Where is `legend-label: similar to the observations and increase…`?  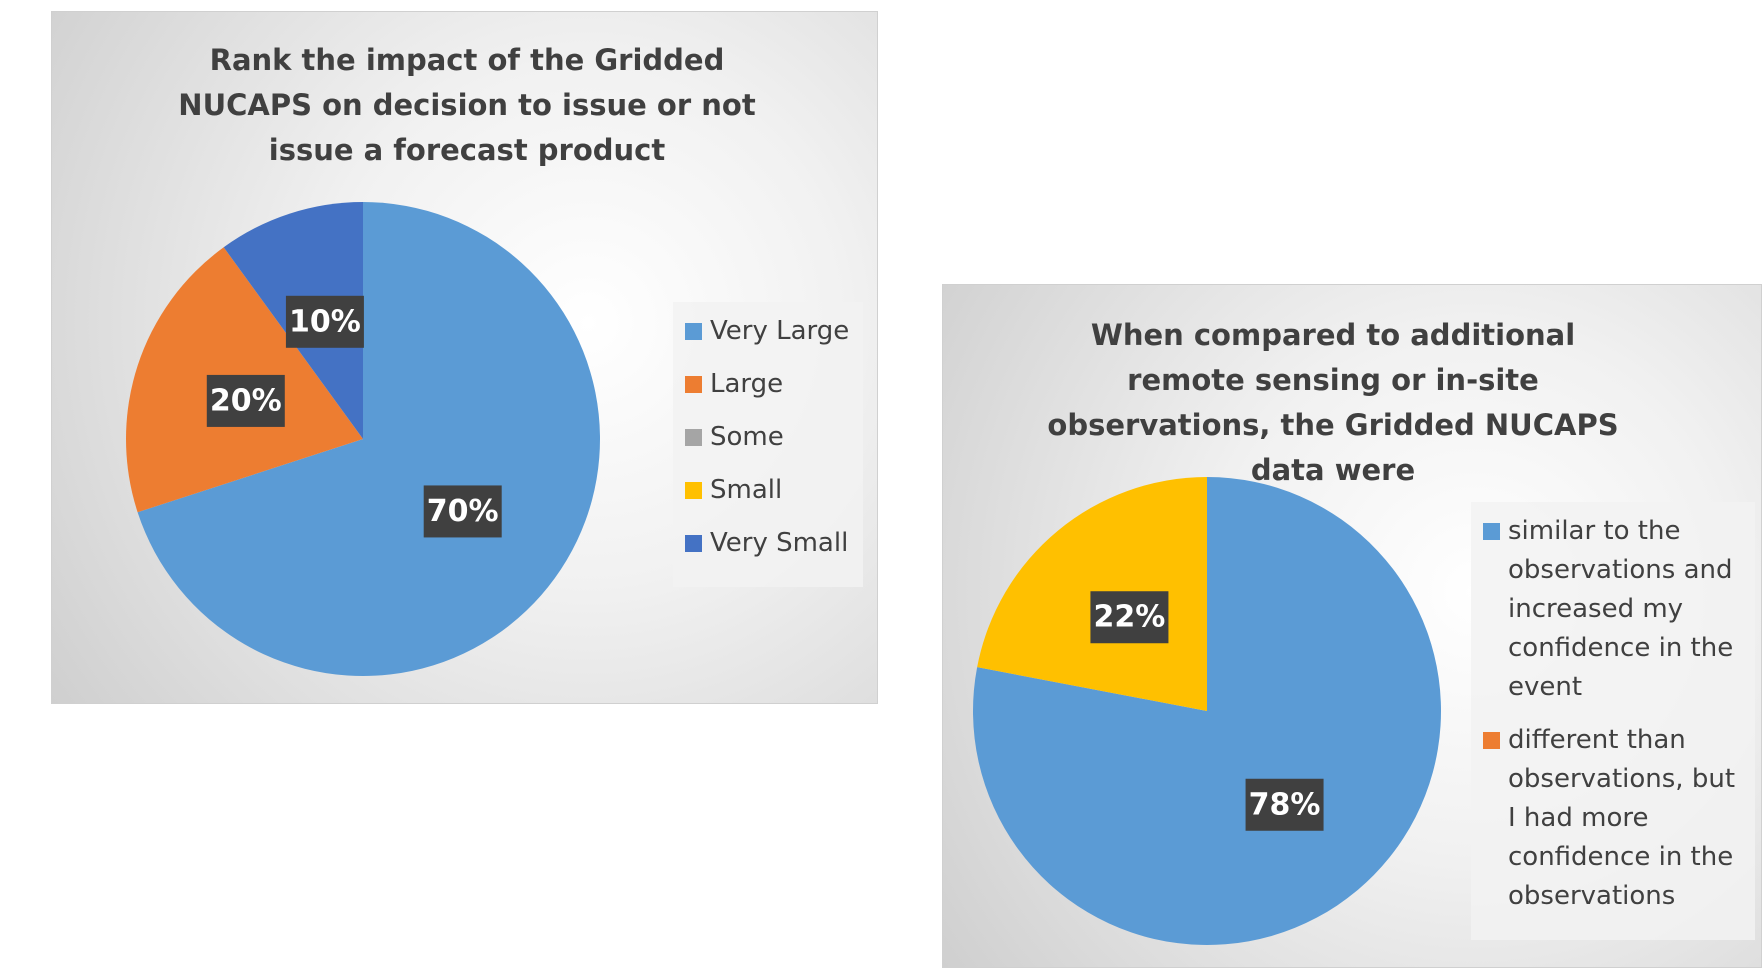 legend-label: similar to the observations and increase… is located at coordinates (1621, 609).